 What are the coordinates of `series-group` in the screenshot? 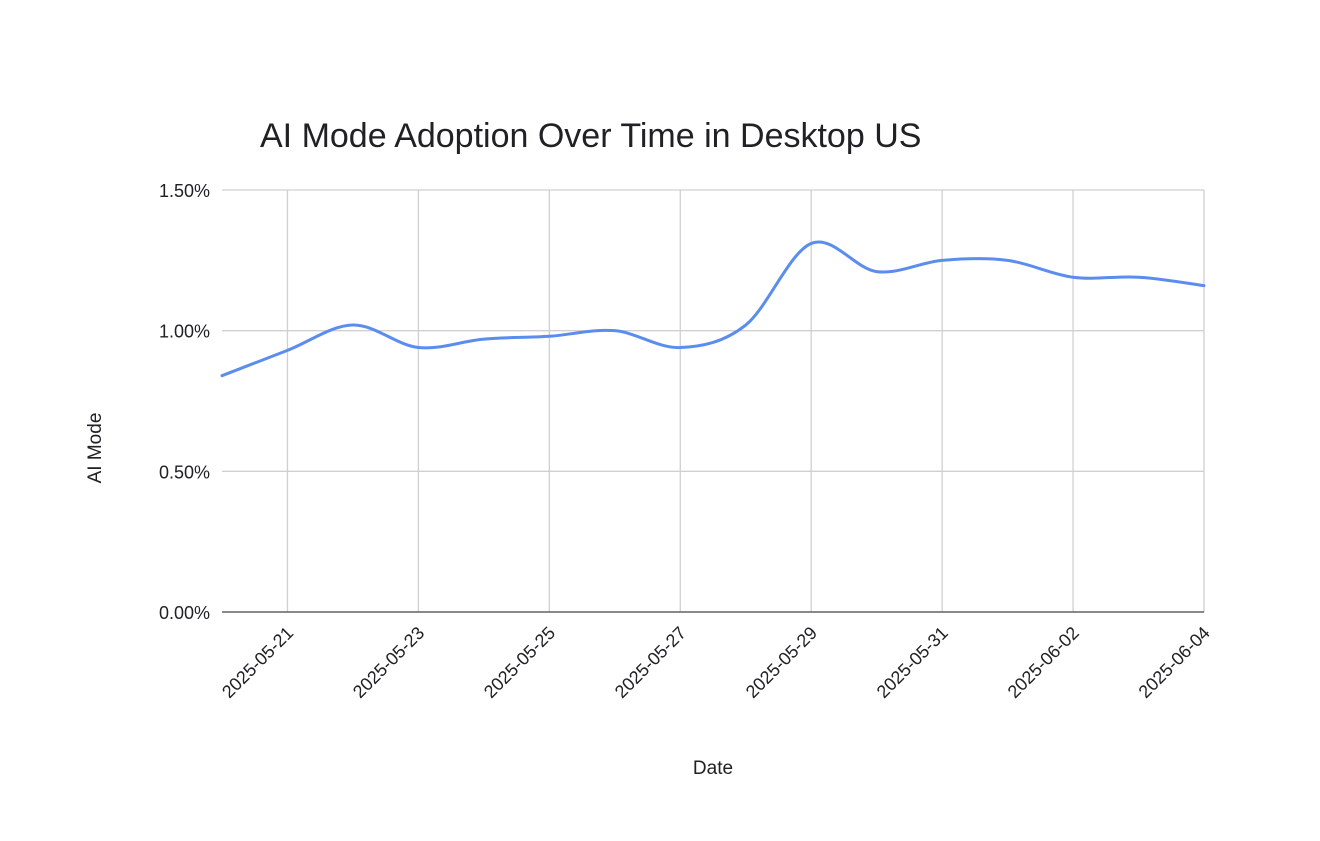 It's located at (713, 309).